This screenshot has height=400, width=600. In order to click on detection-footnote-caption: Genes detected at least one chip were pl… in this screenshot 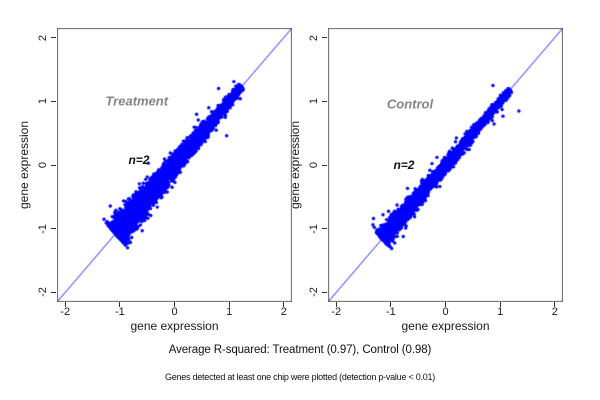, I will do `click(300, 377)`.